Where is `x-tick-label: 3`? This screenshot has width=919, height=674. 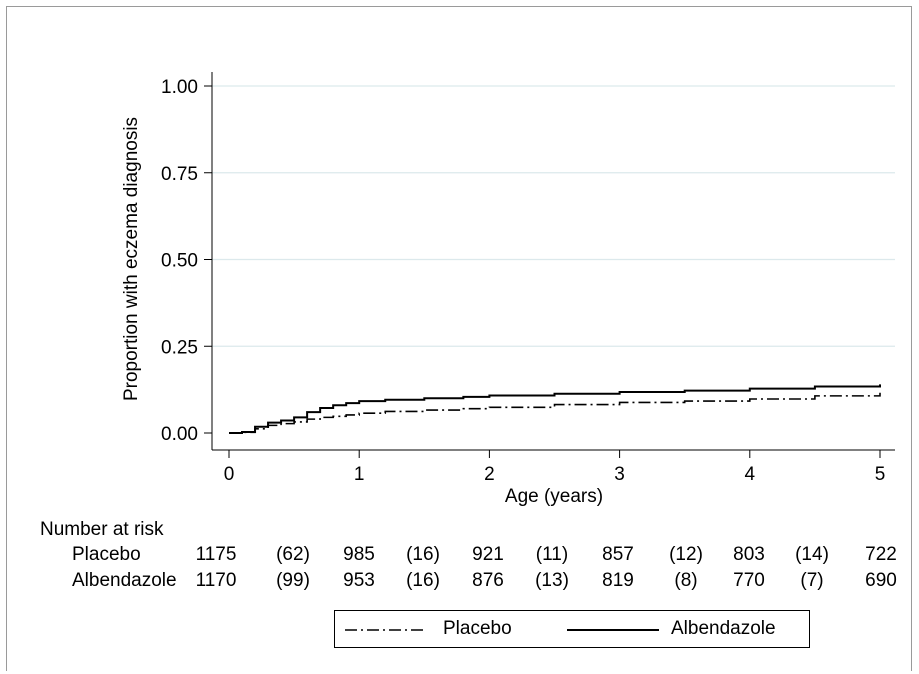
x-tick-label: 3 is located at coordinates (619, 474).